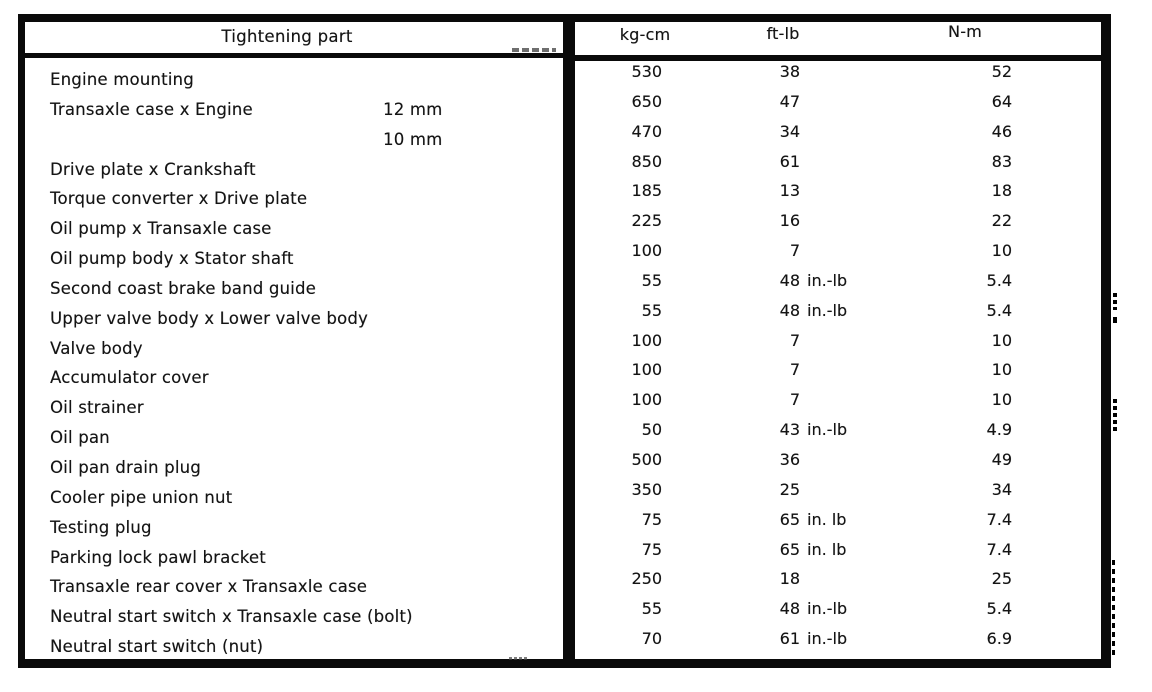 Image resolution: width=1152 pixels, height=692 pixels. What do you see at coordinates (646, 579) in the screenshot?
I see `kg-cm-value: 250` at bounding box center [646, 579].